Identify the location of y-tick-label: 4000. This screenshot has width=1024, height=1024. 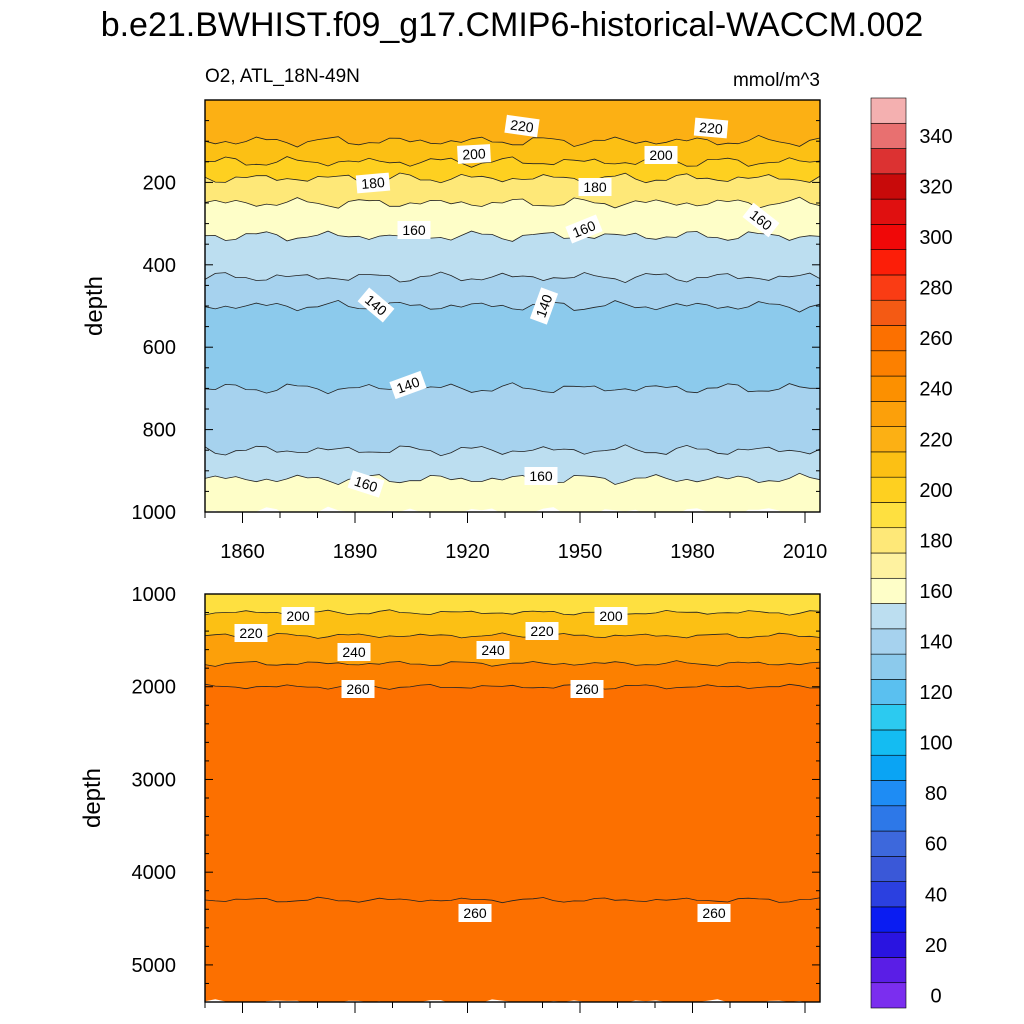
(154, 873).